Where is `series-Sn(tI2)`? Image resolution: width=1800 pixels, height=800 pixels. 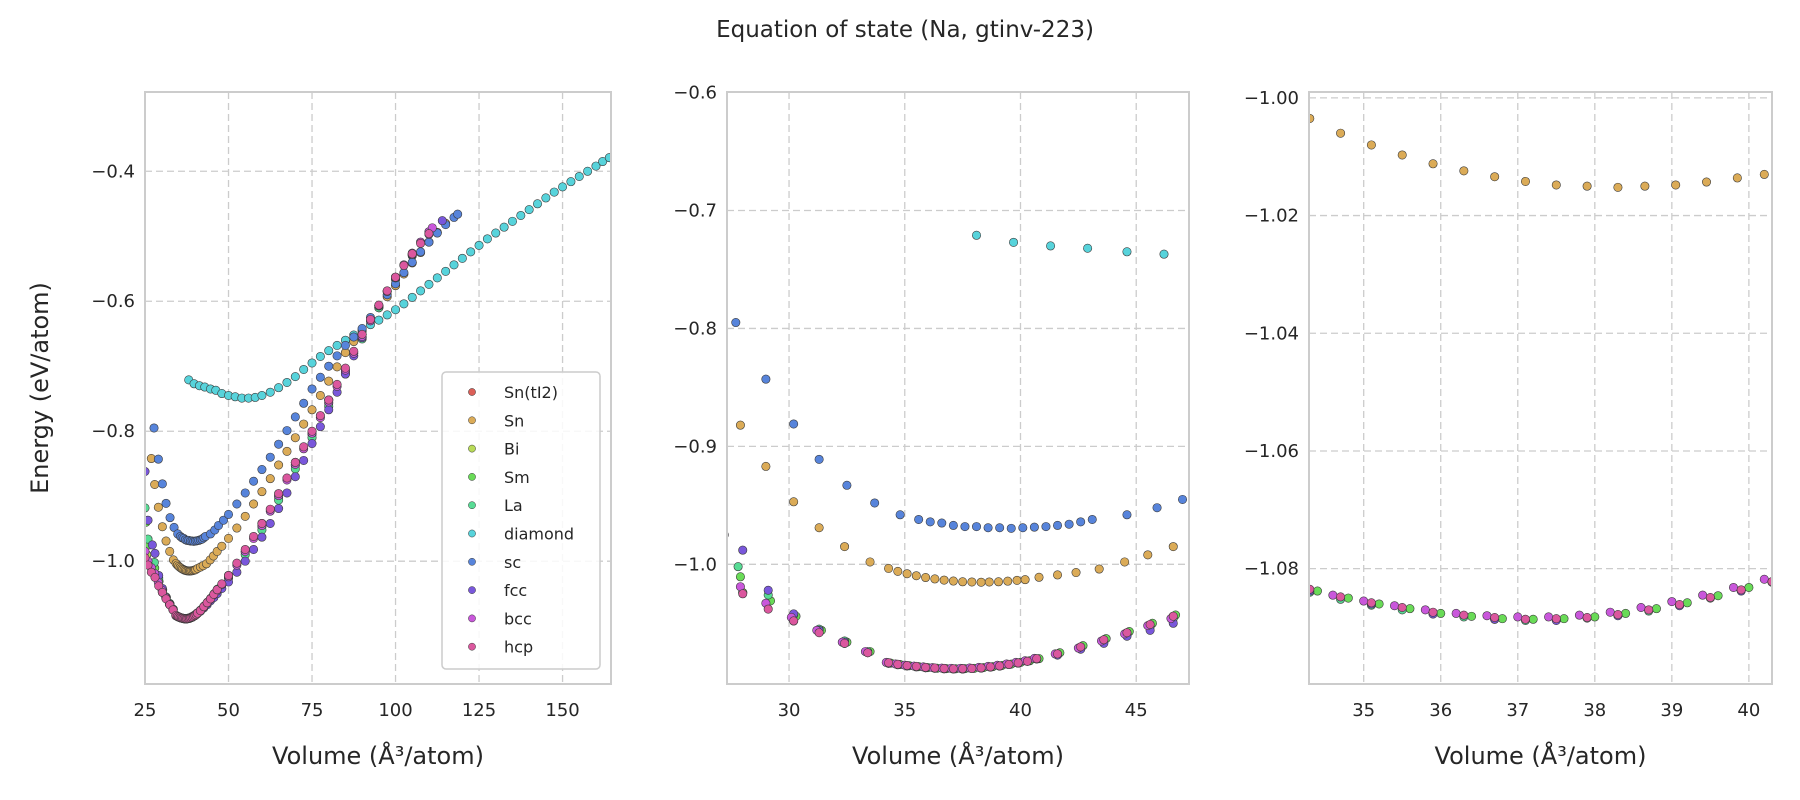
series-Sn(tI2) is located at coordinates (958, 631).